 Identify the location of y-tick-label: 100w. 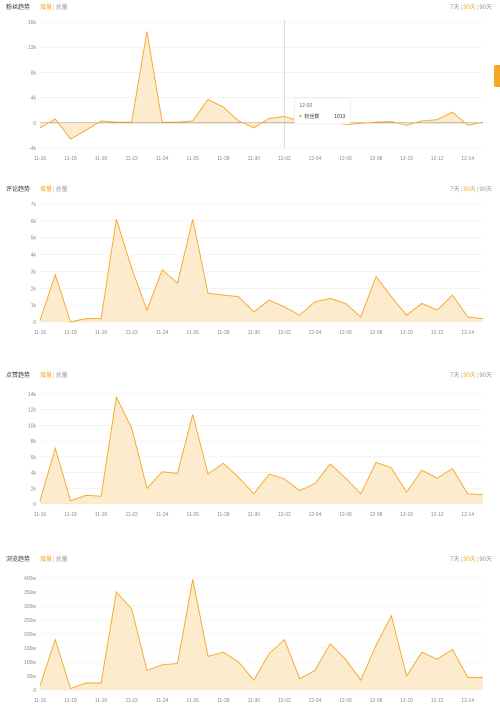
(30, 663).